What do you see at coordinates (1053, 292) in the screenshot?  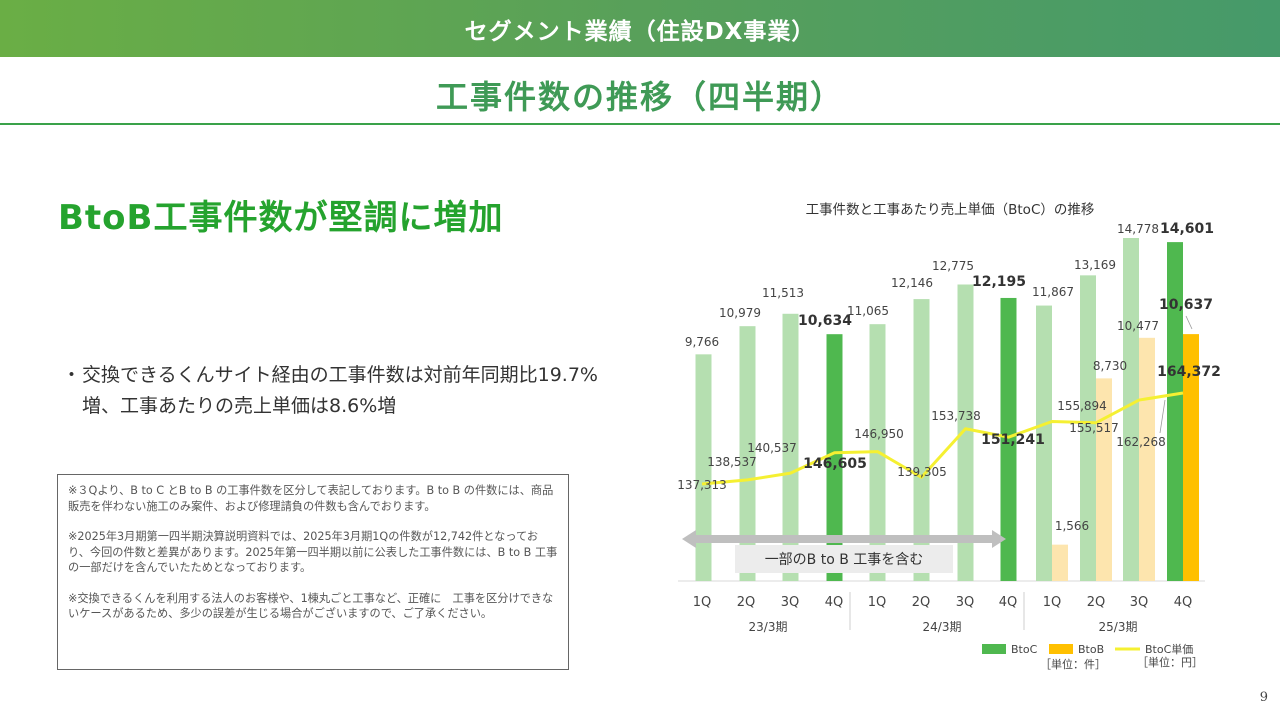 I see `btoc-label-9: 11,867` at bounding box center [1053, 292].